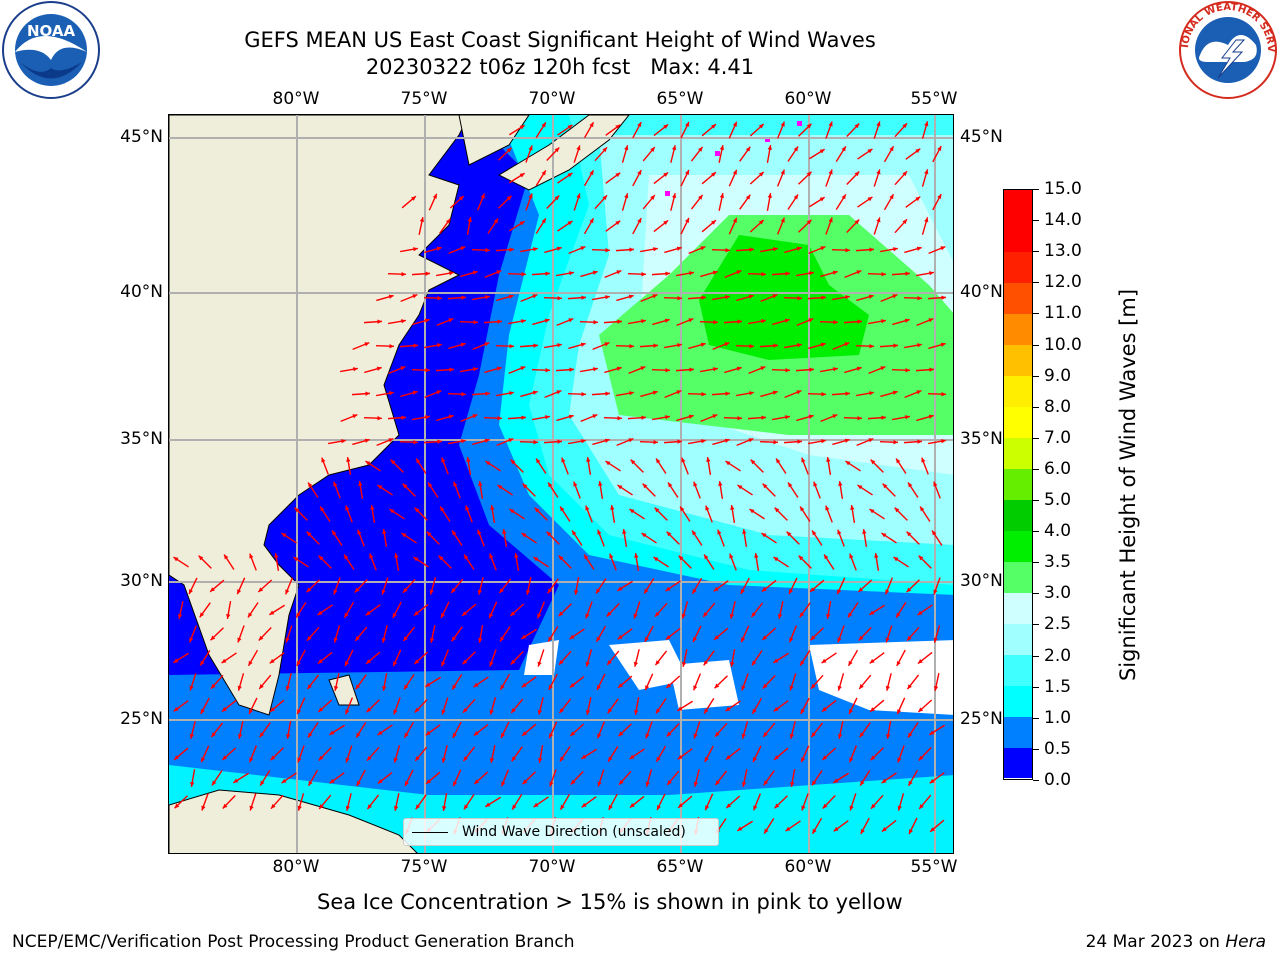 This screenshot has height=960, width=1280. Describe the element at coordinates (1018, 484) in the screenshot. I see `colorbar` at that location.